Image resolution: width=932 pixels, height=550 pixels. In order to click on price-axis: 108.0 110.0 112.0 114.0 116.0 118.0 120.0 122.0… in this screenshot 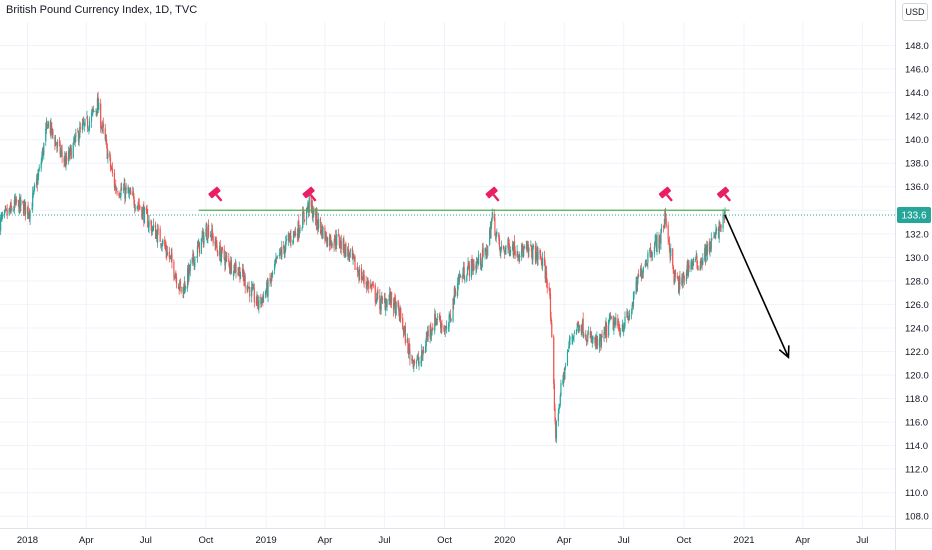, I will do `click(913, 275)`.